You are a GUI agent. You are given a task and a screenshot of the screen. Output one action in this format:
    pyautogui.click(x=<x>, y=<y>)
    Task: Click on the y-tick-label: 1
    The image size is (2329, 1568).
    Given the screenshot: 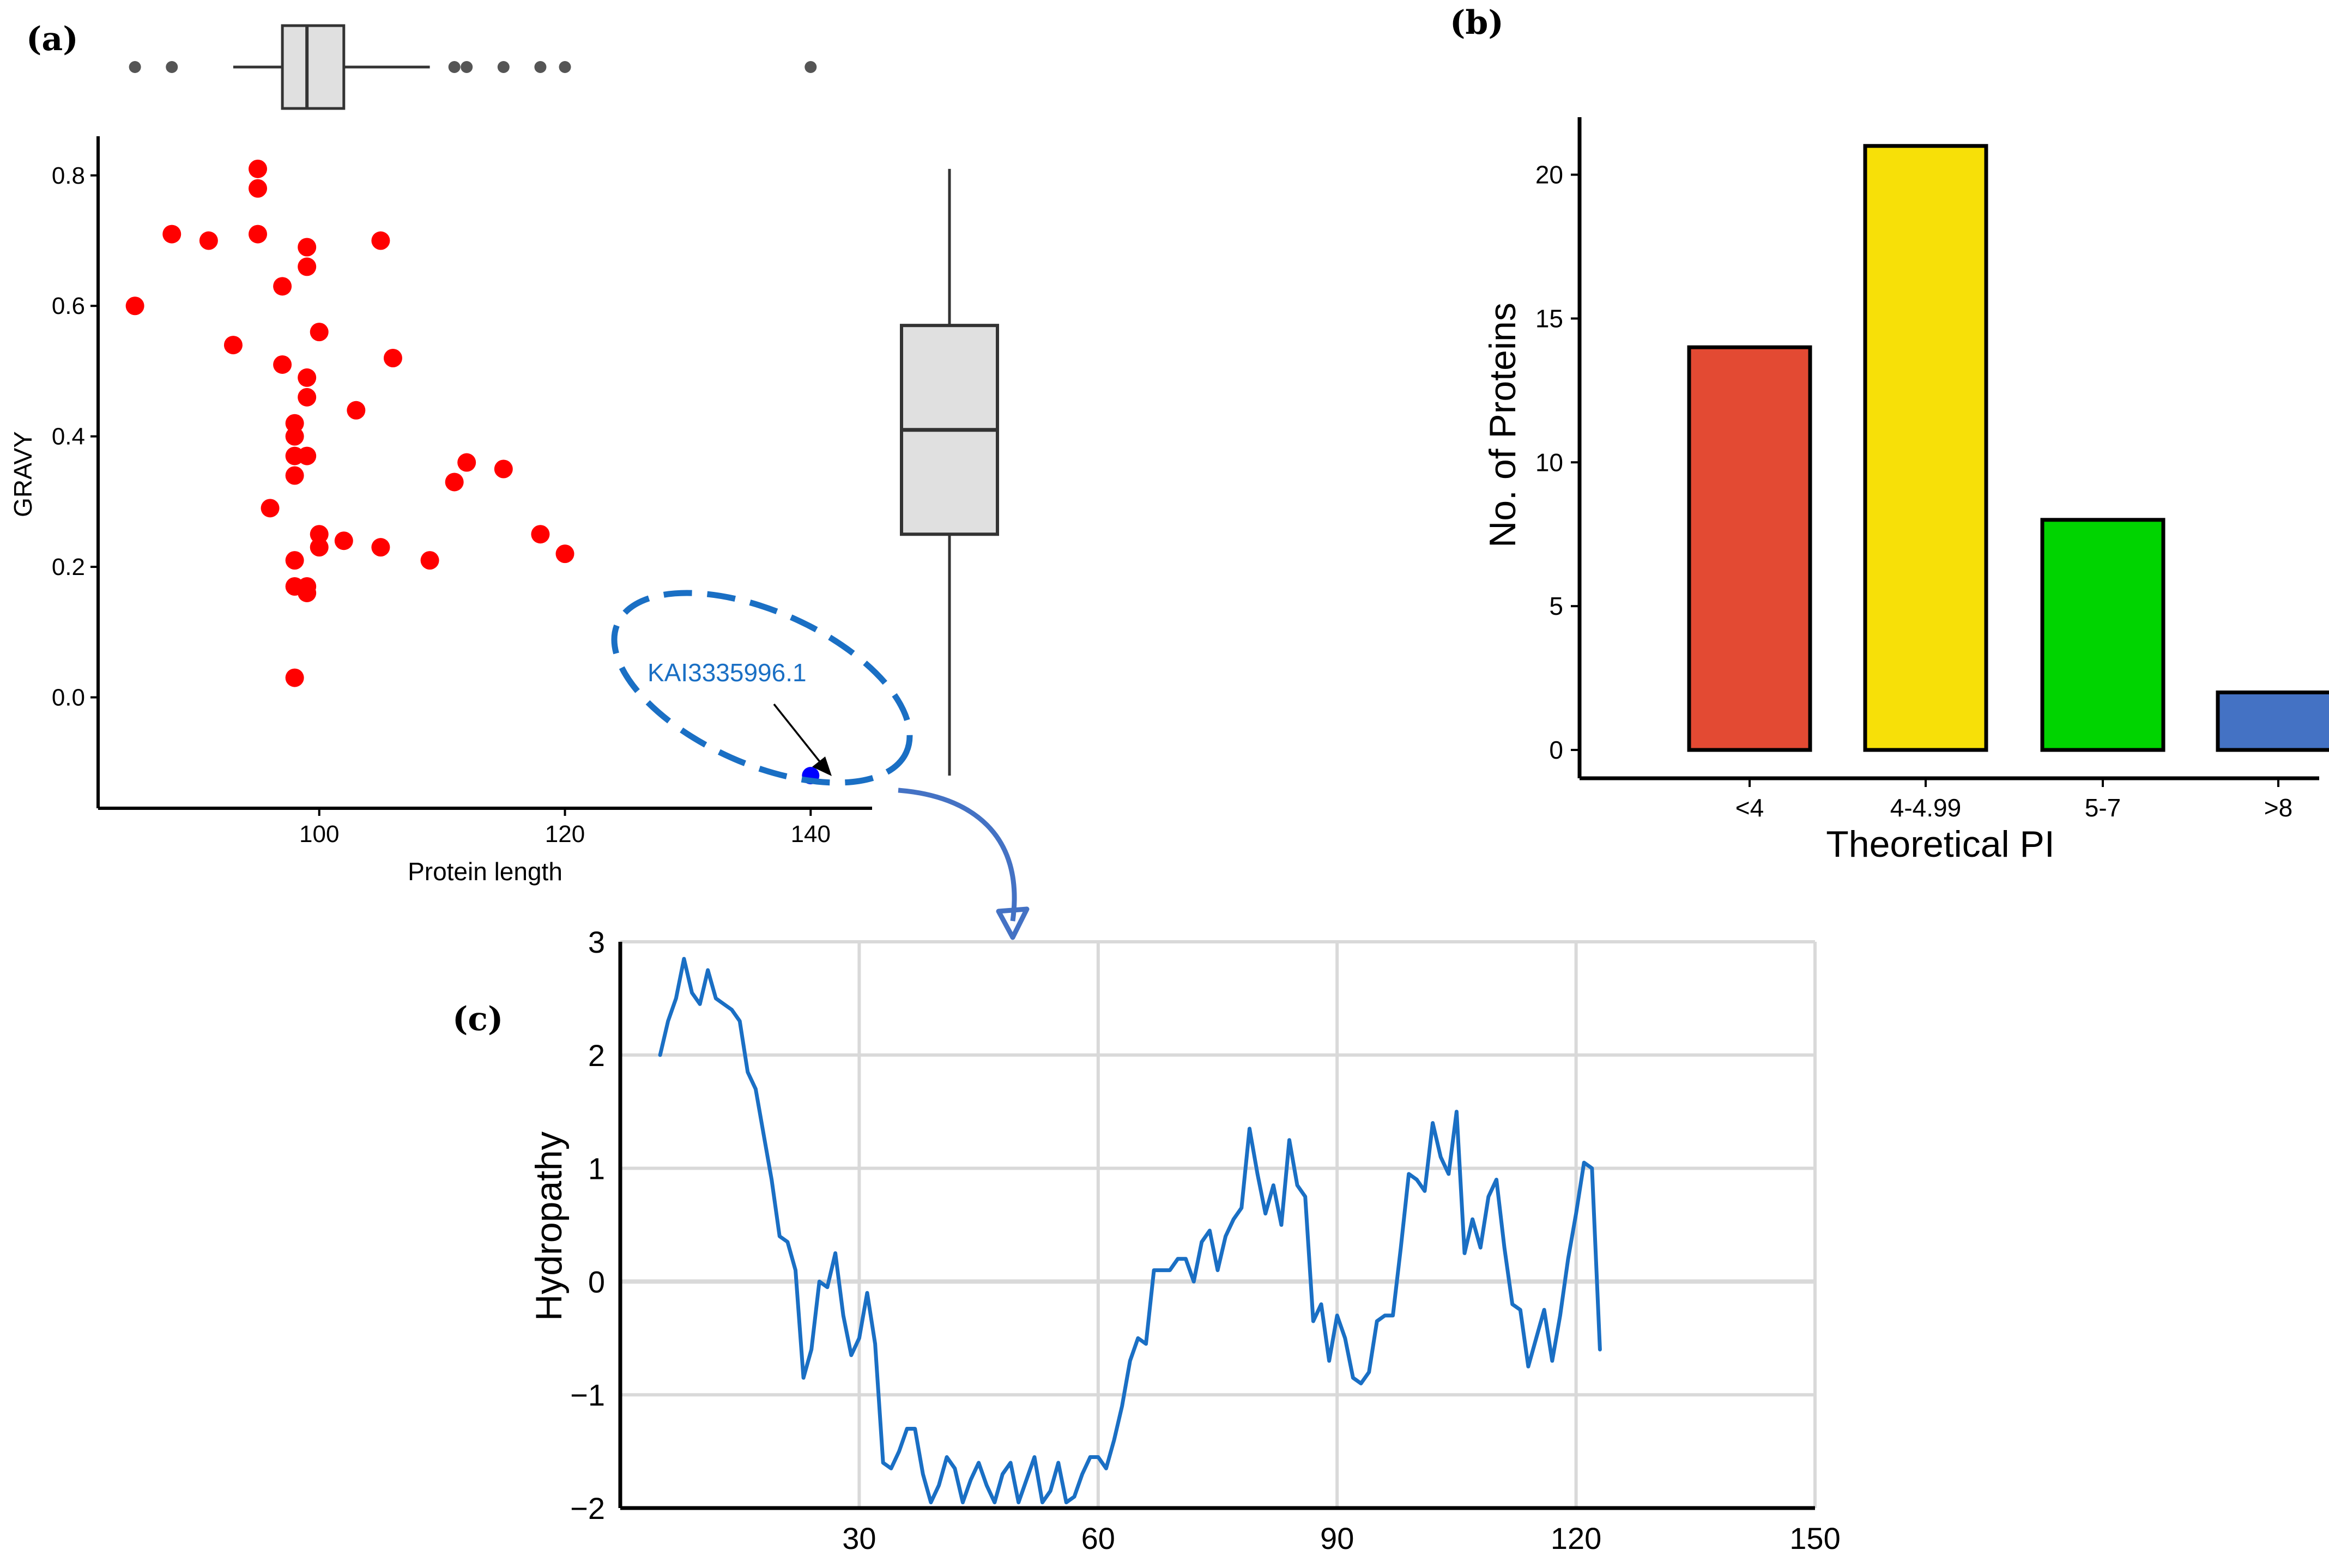 What is the action you would take?
    pyautogui.click(x=596, y=1169)
    